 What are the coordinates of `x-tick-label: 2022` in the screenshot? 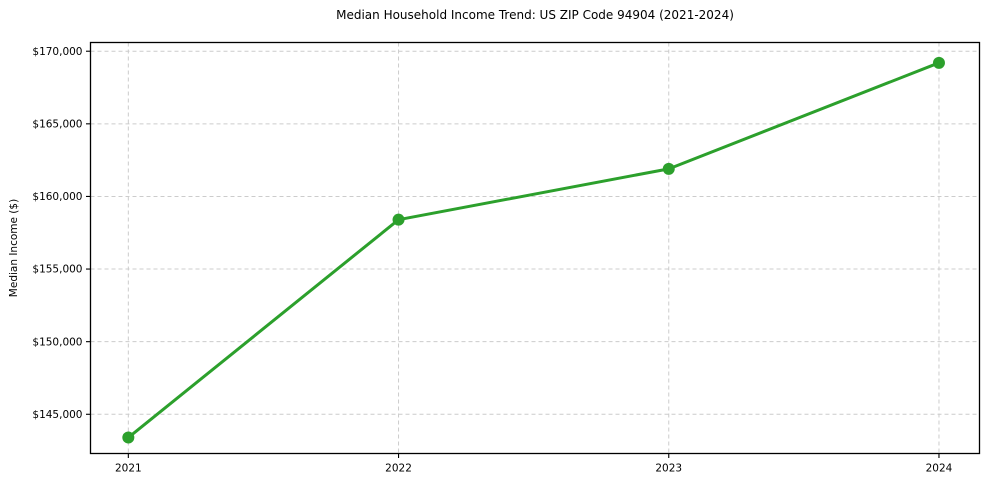 It's located at (398, 469).